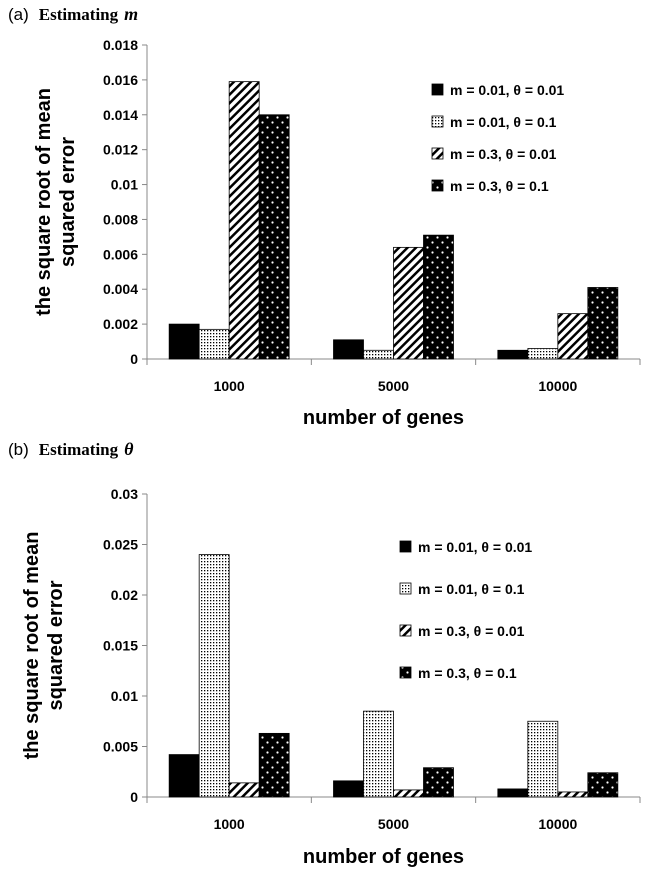 This screenshot has width=669, height=870. I want to click on bar-a-s3-c0, so click(274, 237).